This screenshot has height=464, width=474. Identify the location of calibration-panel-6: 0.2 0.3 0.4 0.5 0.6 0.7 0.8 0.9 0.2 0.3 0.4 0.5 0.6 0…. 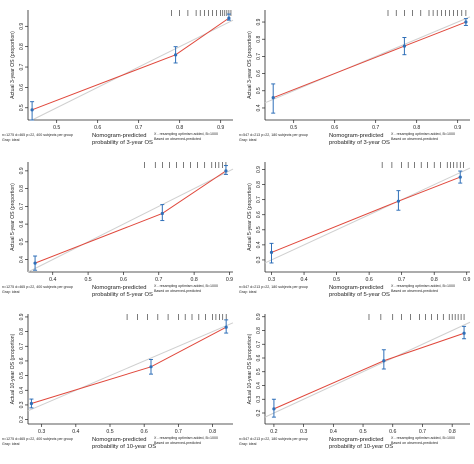
(355, 381).